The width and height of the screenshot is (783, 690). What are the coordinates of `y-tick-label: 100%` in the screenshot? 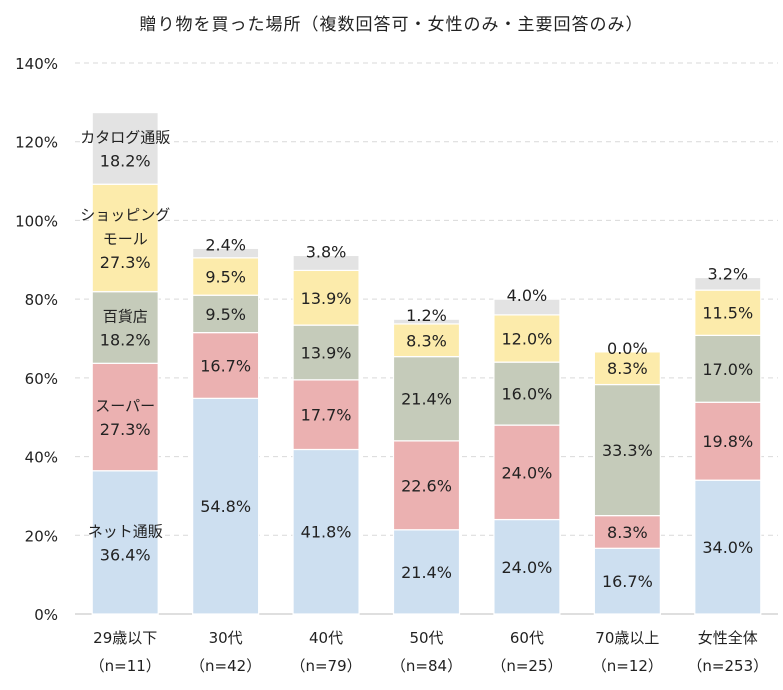 It's located at (36, 221).